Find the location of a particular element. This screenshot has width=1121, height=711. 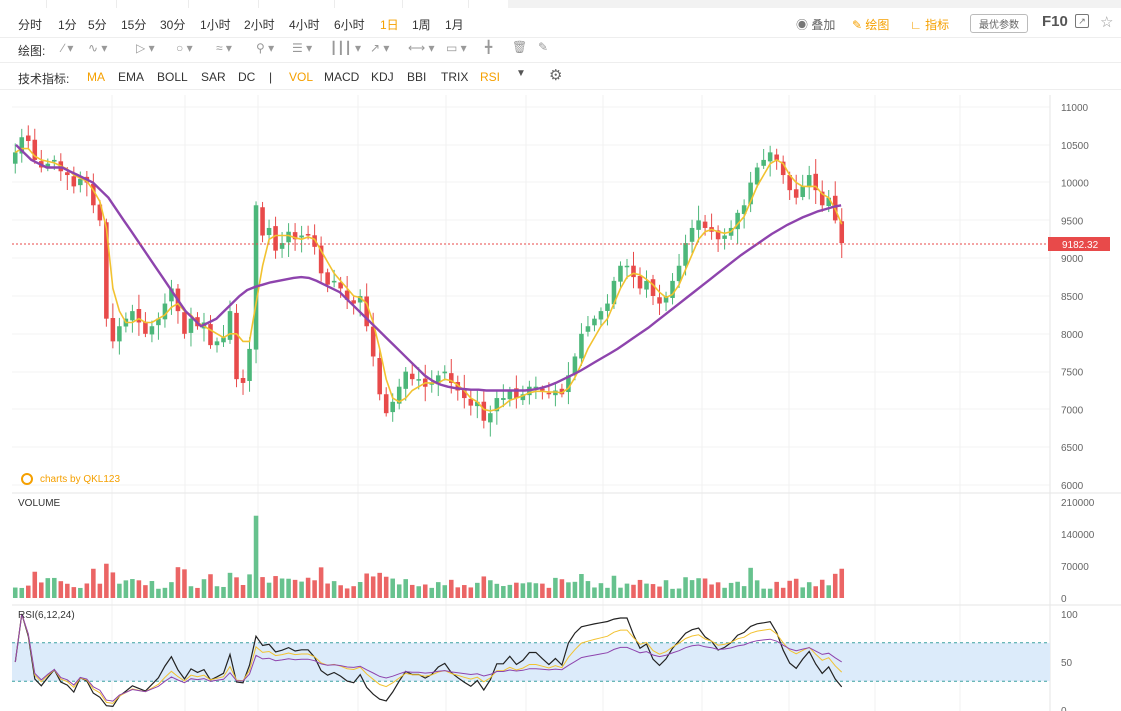

fullscreen-icon: ↗ is located at coordinates (1082, 21).